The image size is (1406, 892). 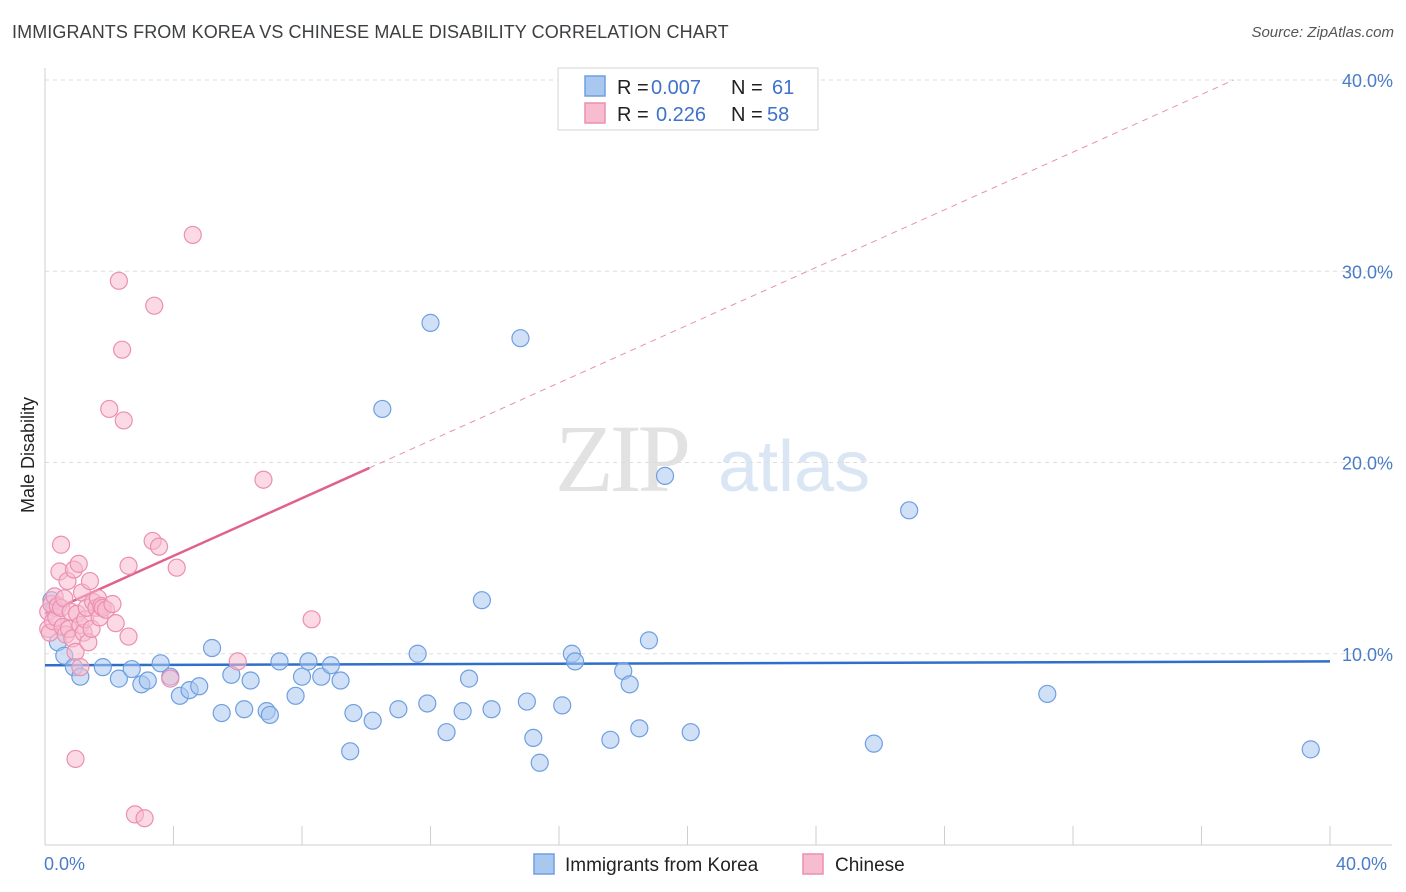 What do you see at coordinates (1367, 81) in the screenshot?
I see `y-tick-label-3: 40.0%` at bounding box center [1367, 81].